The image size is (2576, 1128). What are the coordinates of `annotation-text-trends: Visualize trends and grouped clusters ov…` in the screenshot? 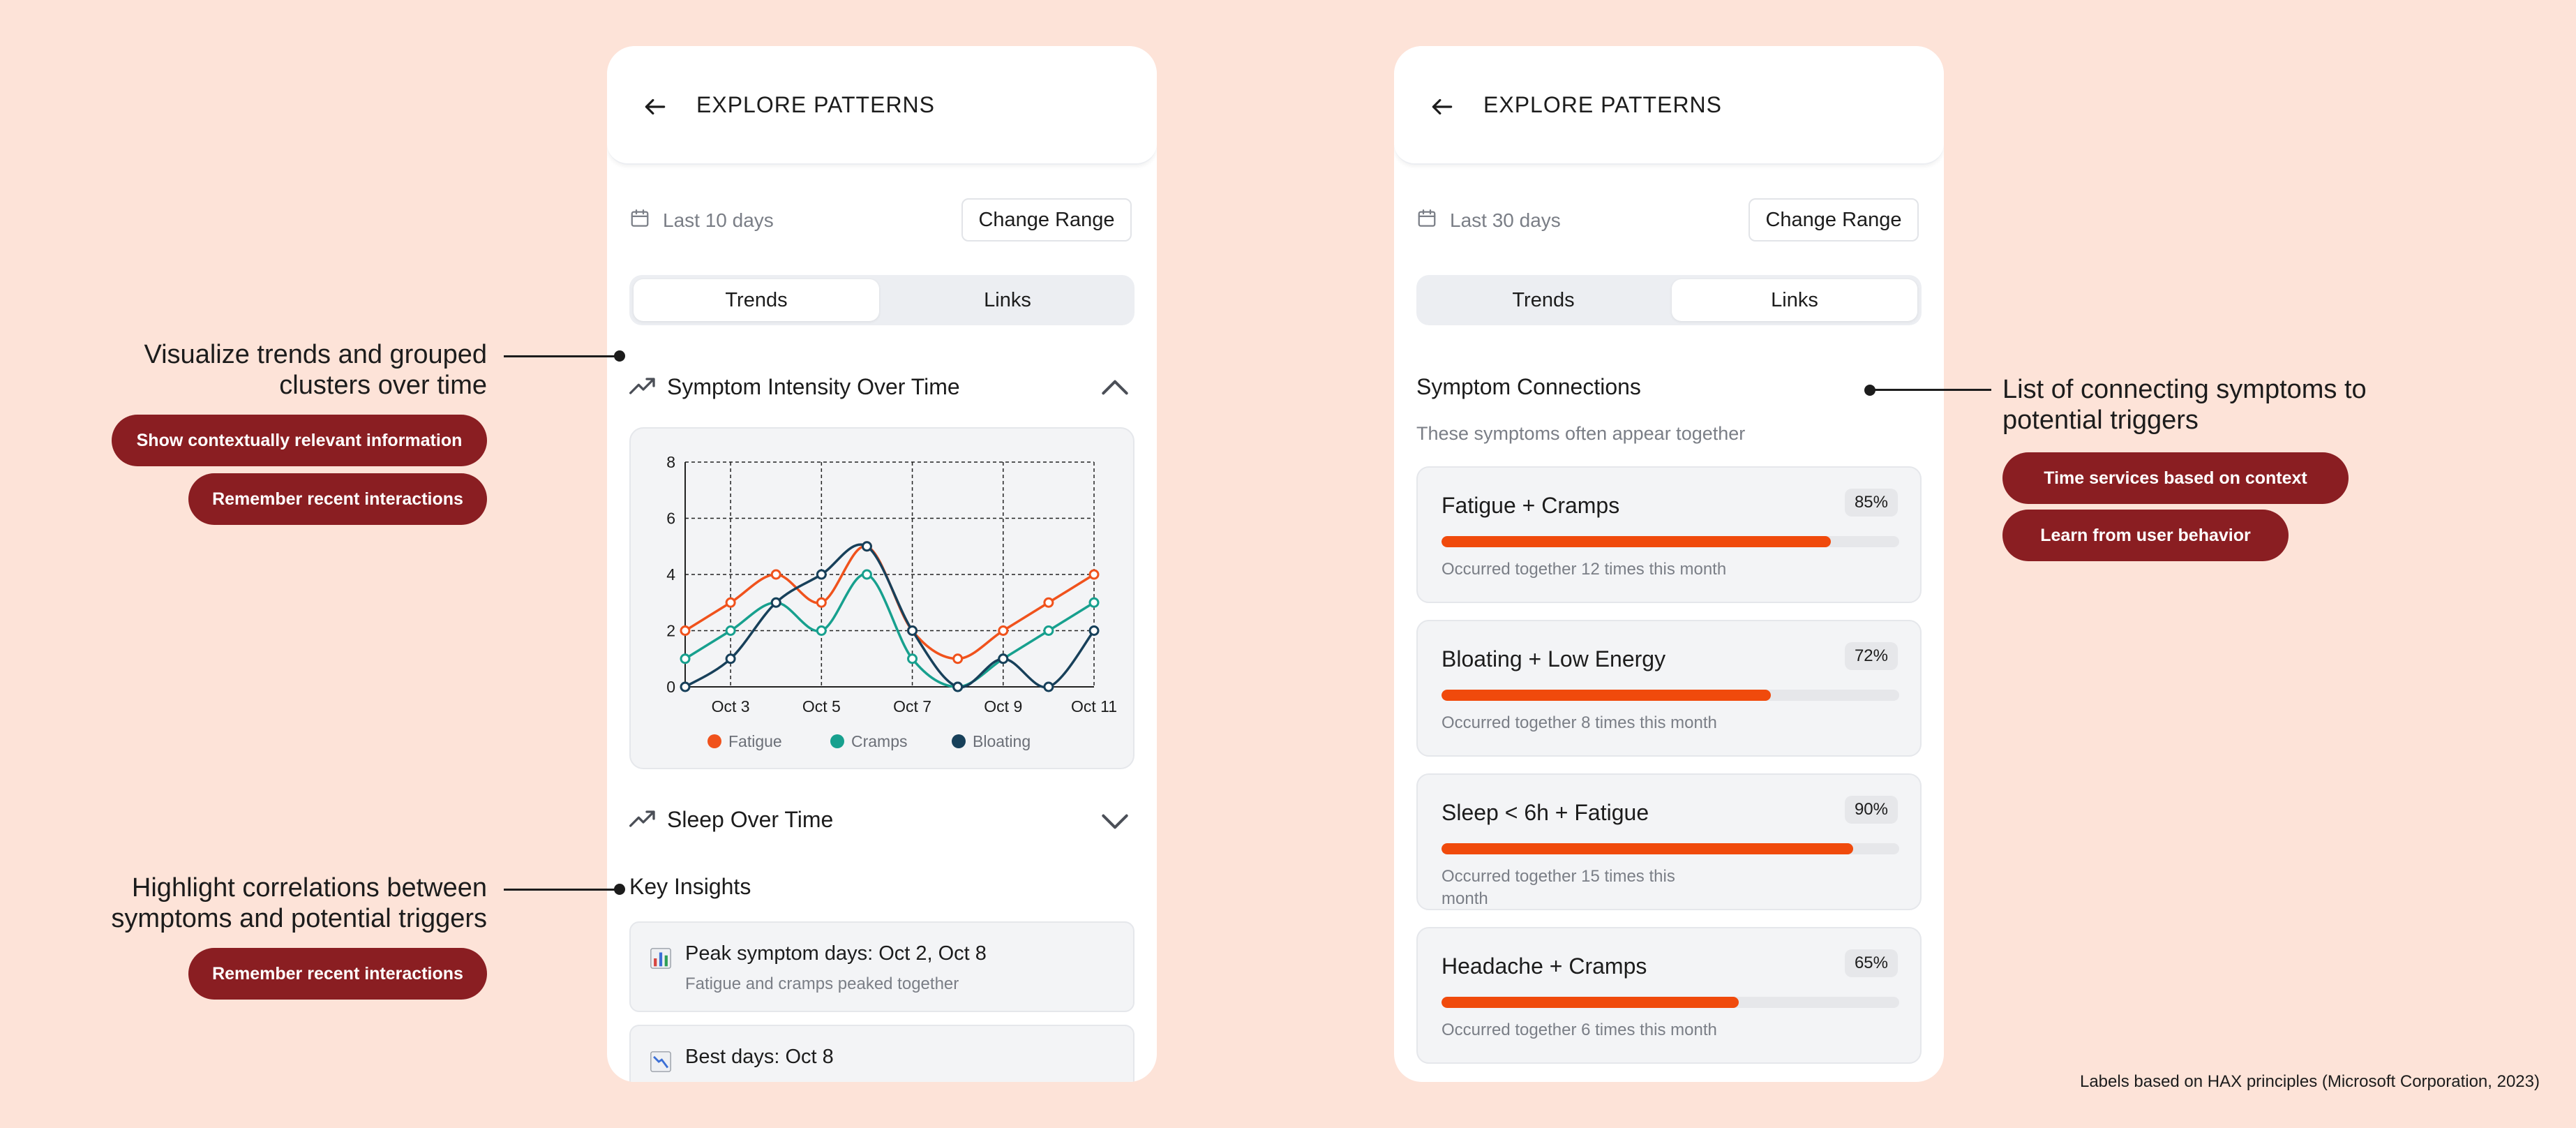 It's located at (315, 370).